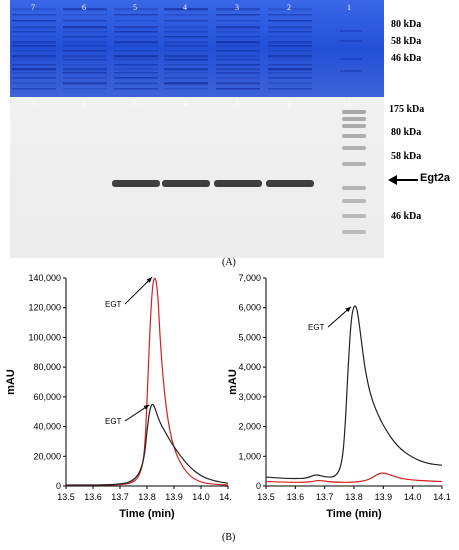 This screenshot has height=550, width=459. I want to click on y-tick-label: 0, so click(58, 486).